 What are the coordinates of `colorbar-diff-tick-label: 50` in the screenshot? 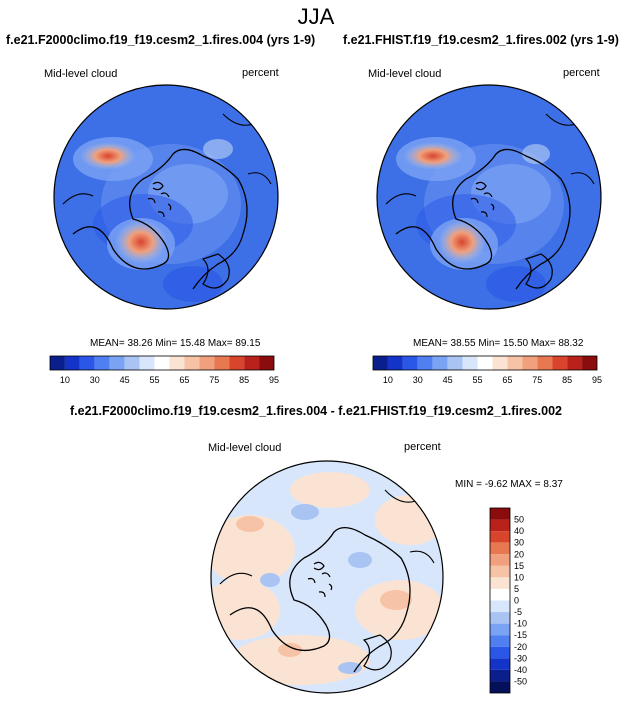 It's located at (519, 520).